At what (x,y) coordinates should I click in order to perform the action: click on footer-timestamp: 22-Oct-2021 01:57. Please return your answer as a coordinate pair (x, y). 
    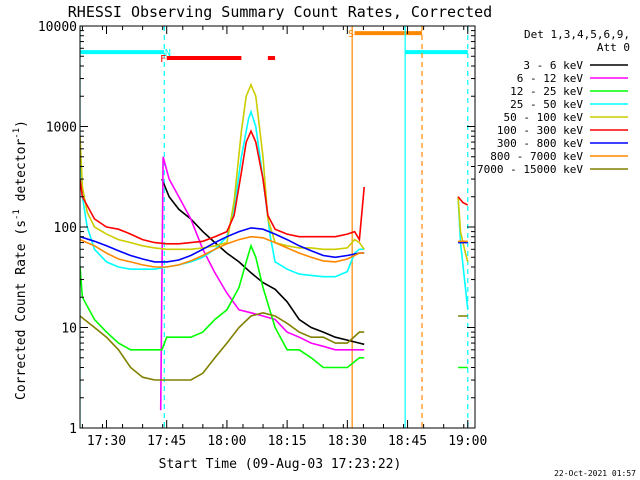
    Looking at the image, I should click on (595, 473).